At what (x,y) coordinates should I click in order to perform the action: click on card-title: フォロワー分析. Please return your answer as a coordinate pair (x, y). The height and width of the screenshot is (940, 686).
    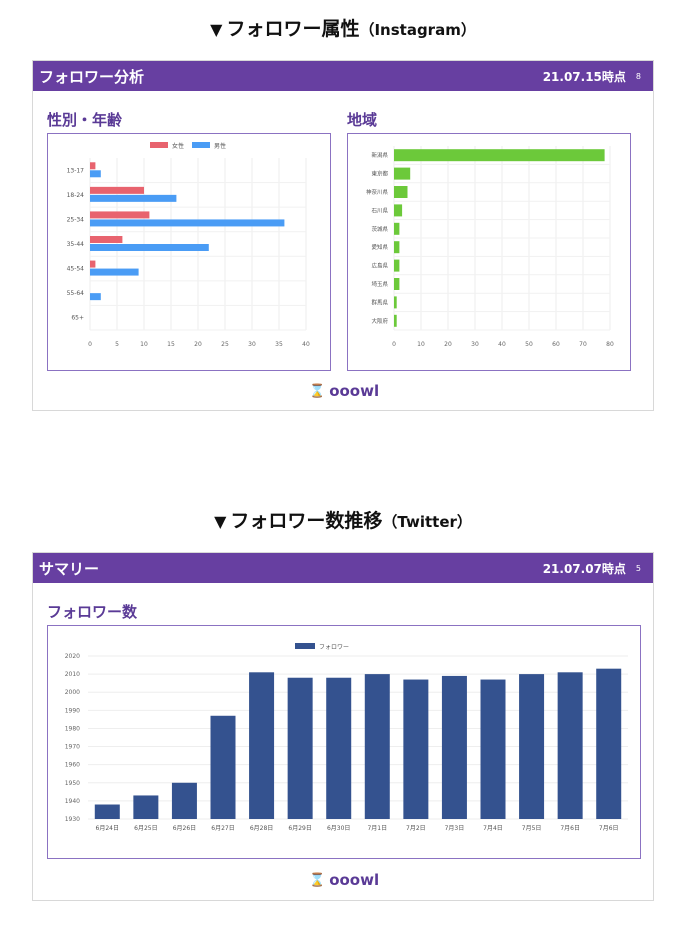
    Looking at the image, I should click on (92, 76).